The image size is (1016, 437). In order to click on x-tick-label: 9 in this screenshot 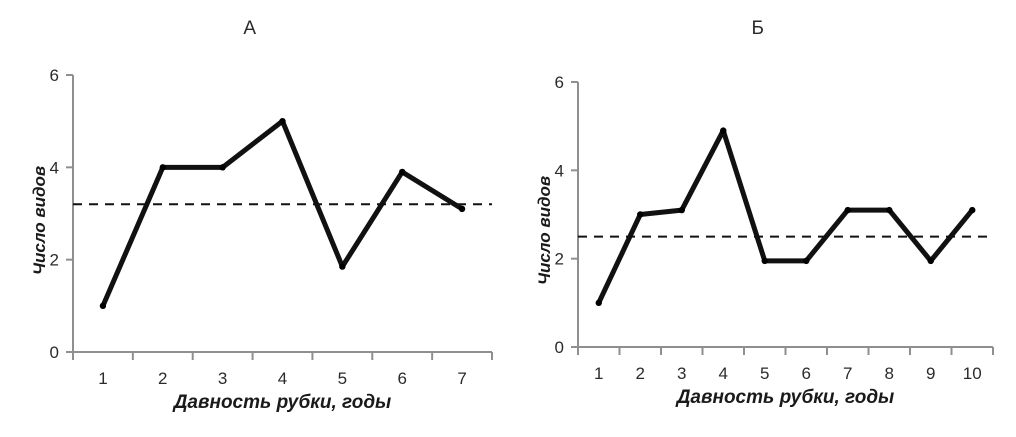, I will do `click(930, 373)`.